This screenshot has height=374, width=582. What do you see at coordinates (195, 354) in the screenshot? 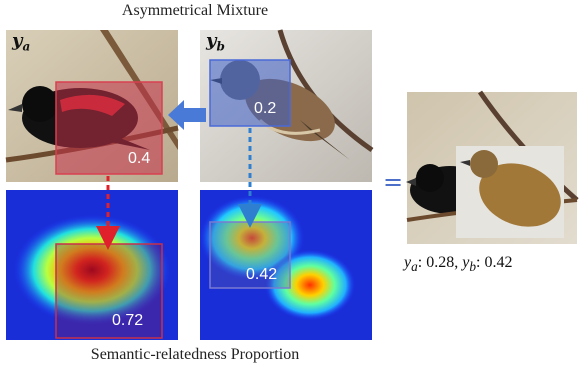
I see `diagram-caption: Semantic-relatedness Proportion` at bounding box center [195, 354].